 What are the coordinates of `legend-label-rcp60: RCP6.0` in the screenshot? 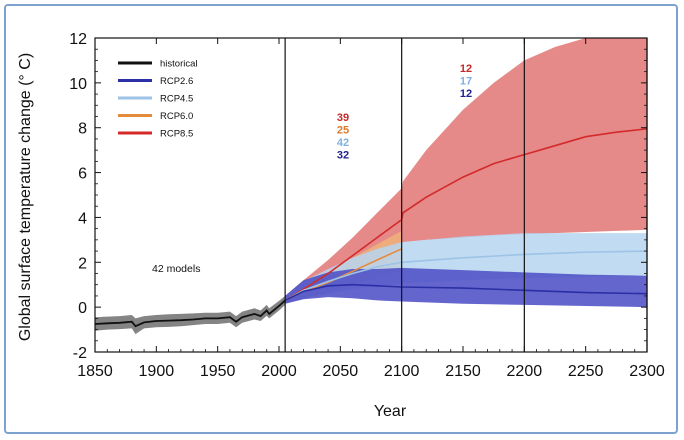 It's located at (176, 116).